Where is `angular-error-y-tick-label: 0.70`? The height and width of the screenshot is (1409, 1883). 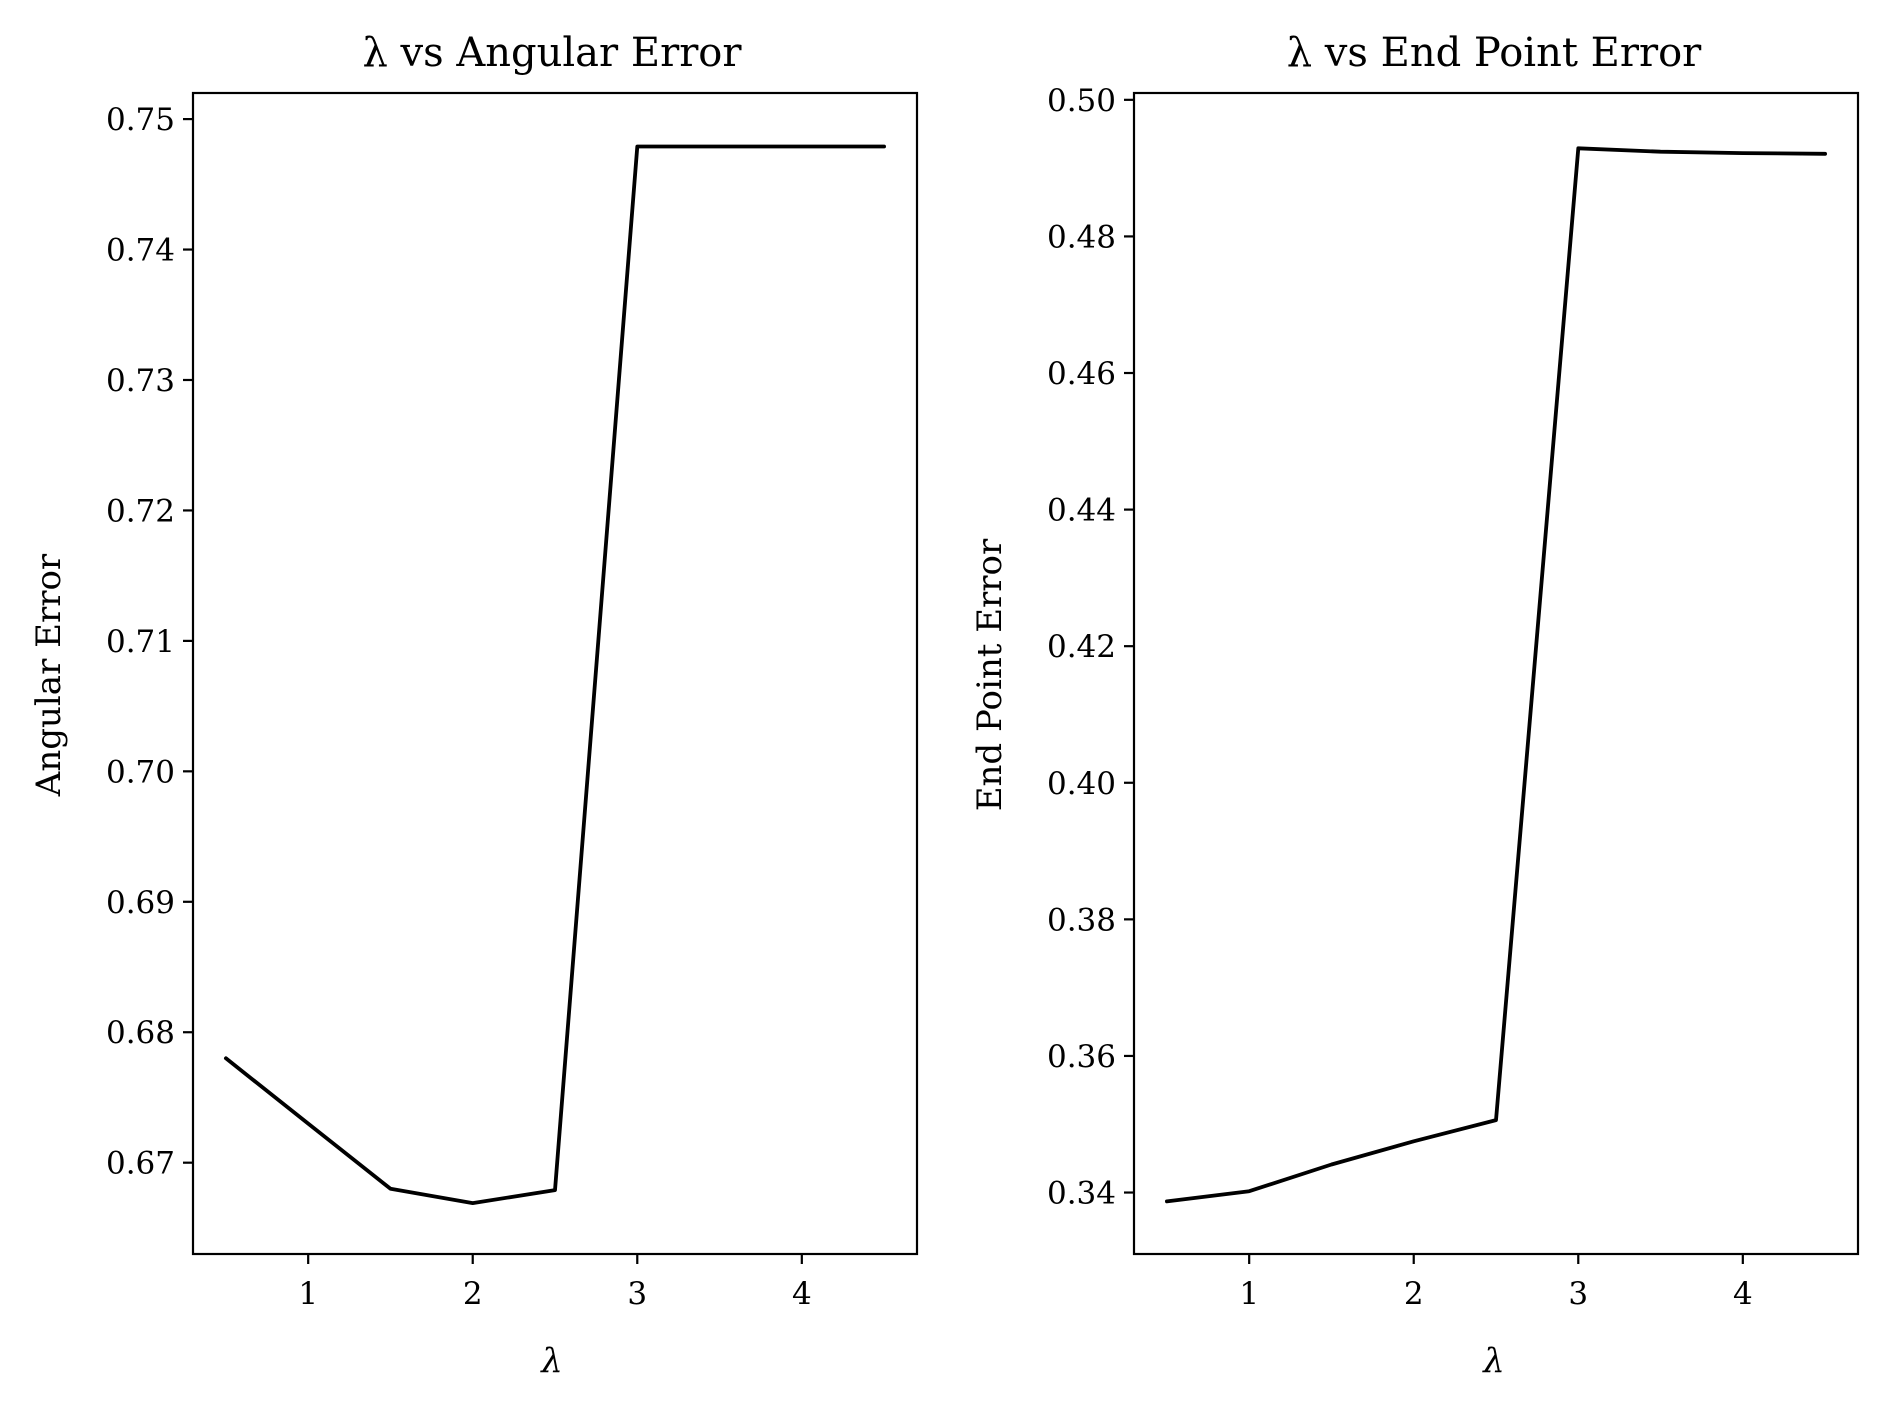
angular-error-y-tick-label: 0.70 is located at coordinates (140, 772).